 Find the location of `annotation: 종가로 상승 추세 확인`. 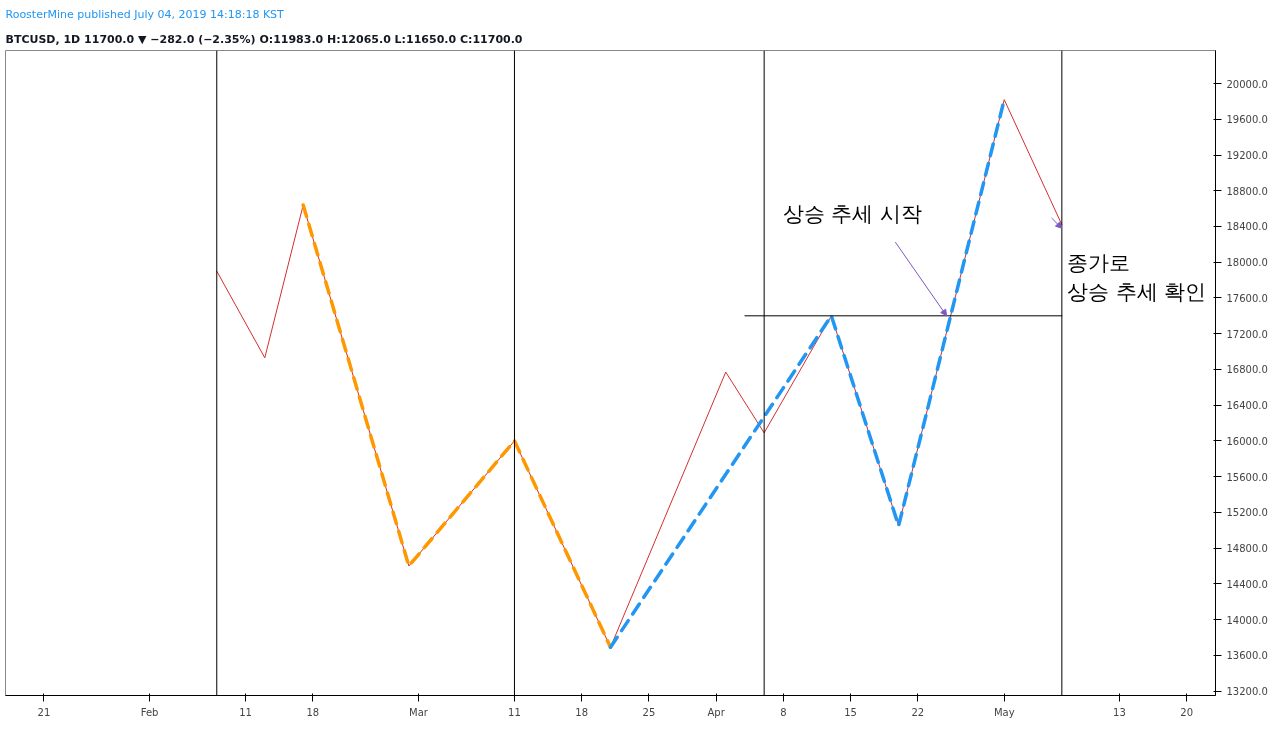

annotation: 종가로 상승 추세 확인 is located at coordinates (1136, 277).